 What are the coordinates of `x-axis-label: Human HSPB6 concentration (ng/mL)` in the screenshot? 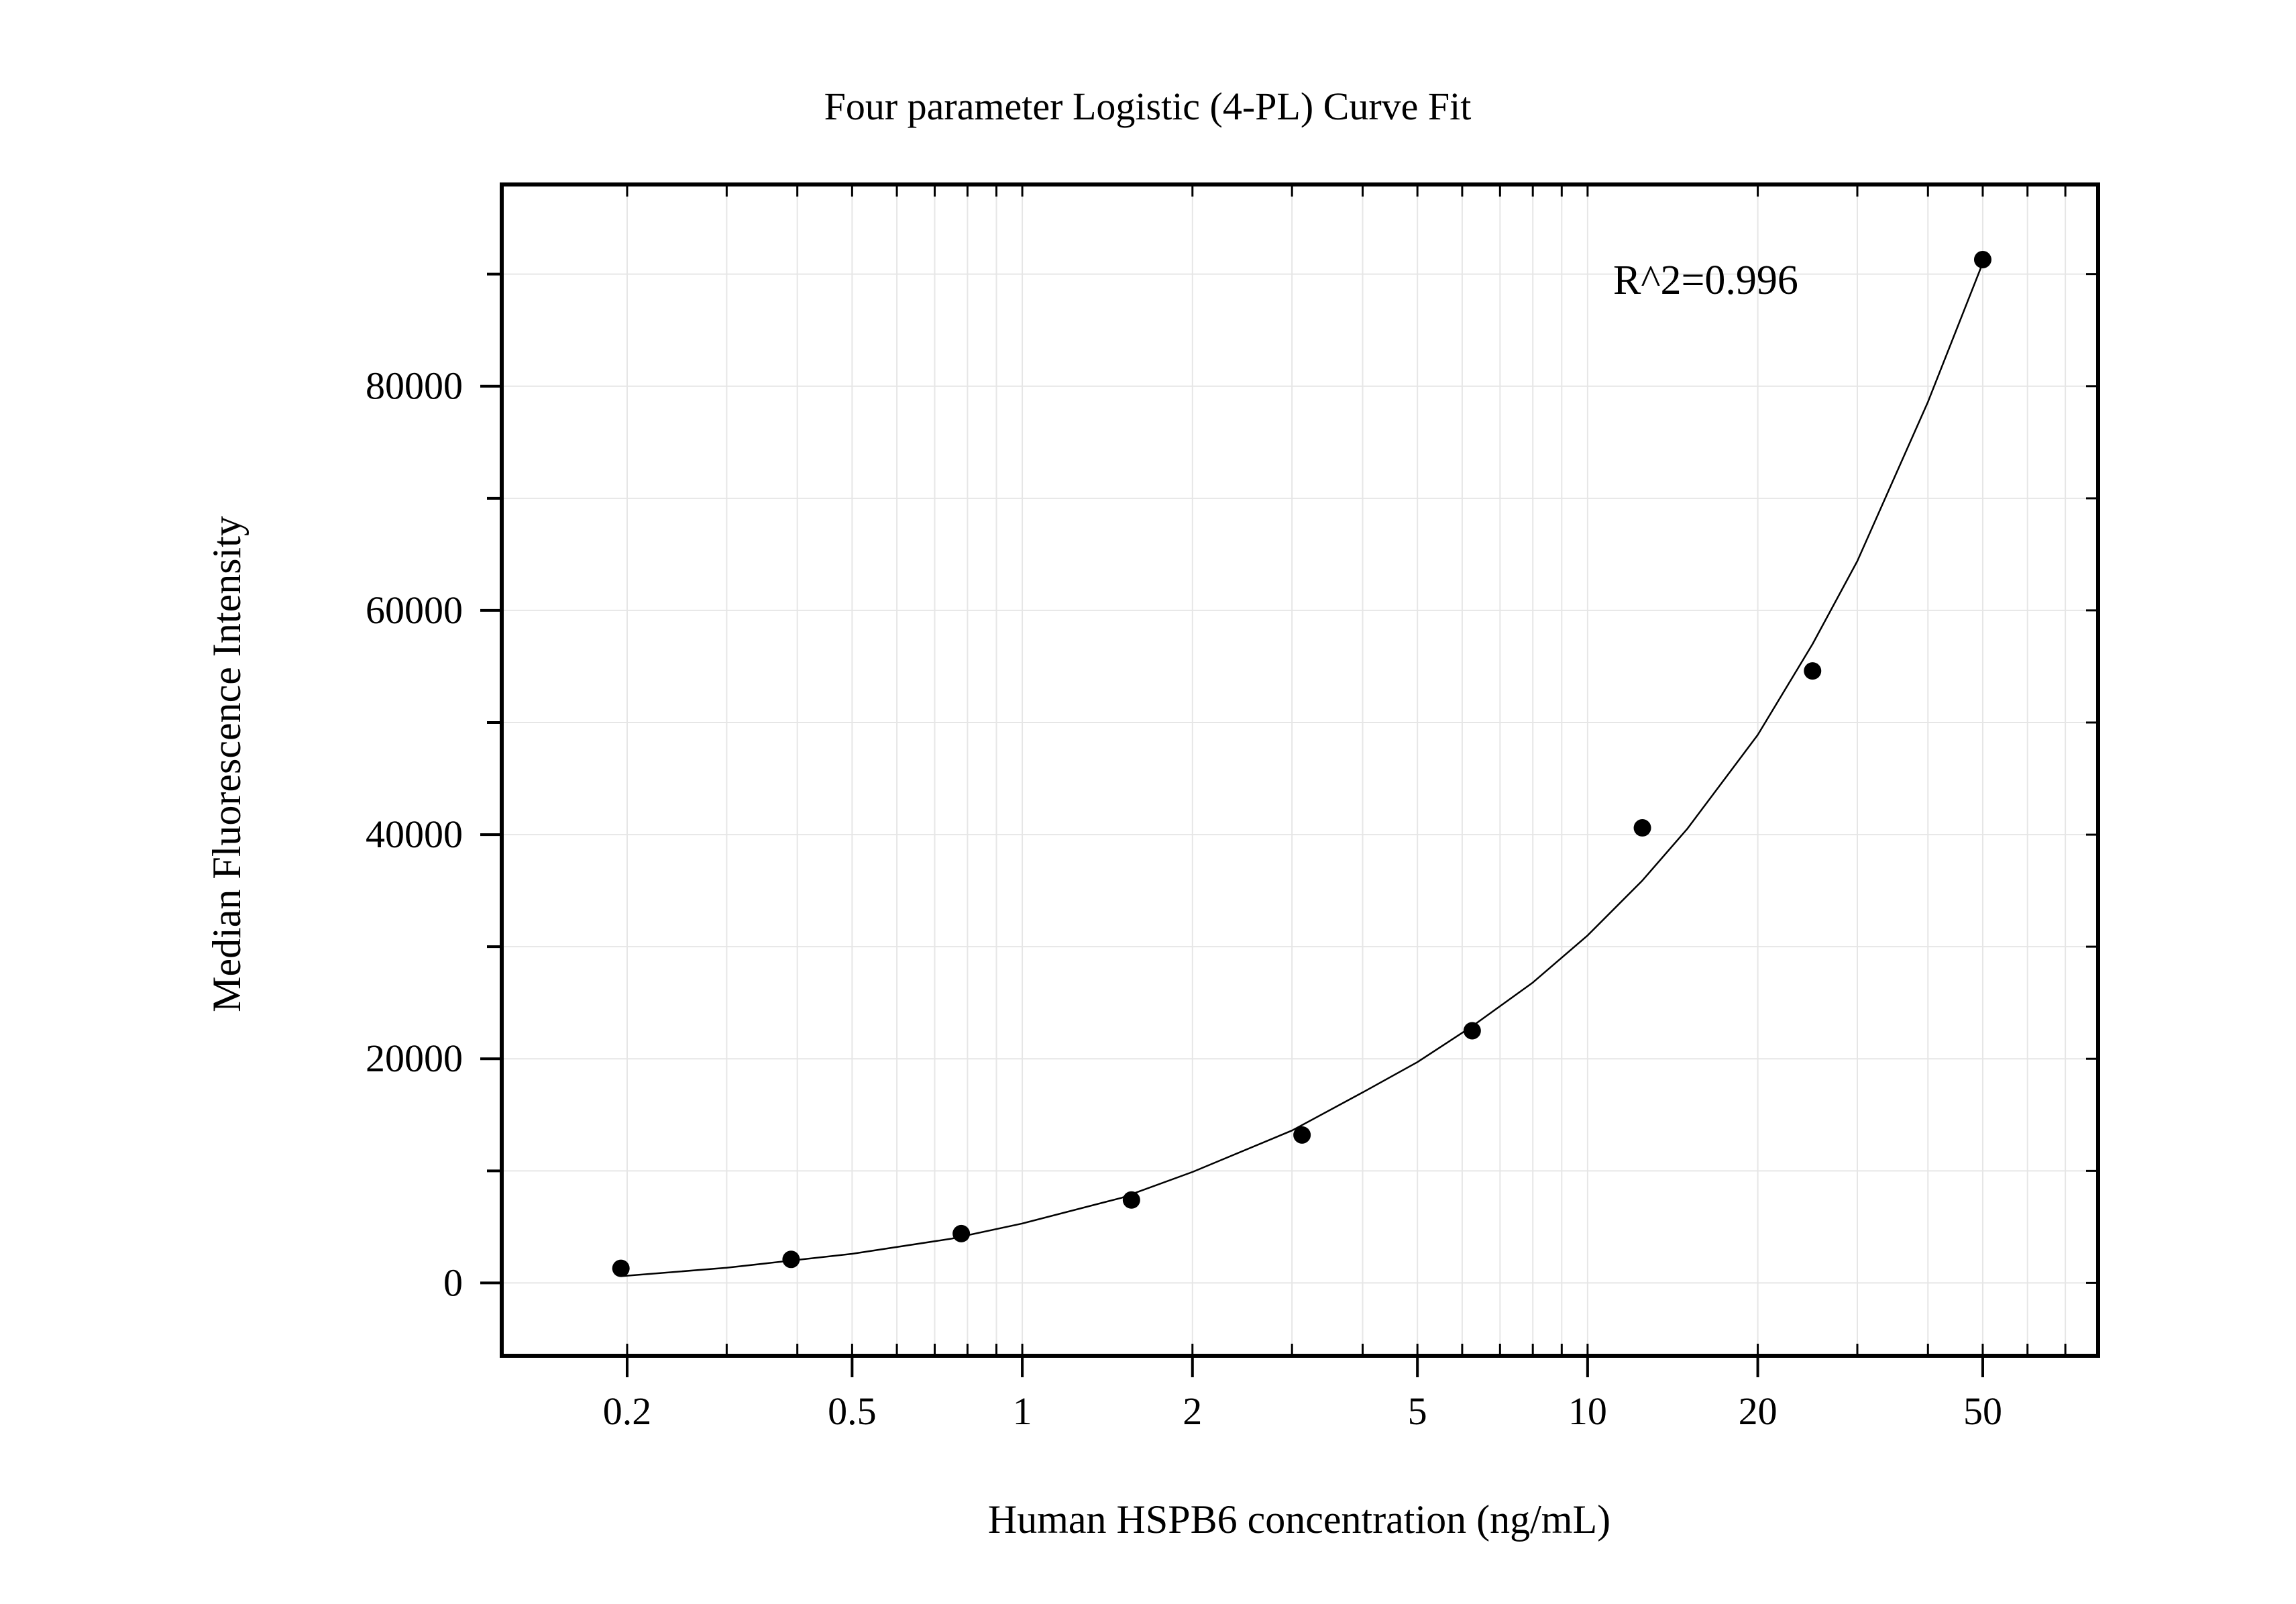 It's located at (1299, 1519).